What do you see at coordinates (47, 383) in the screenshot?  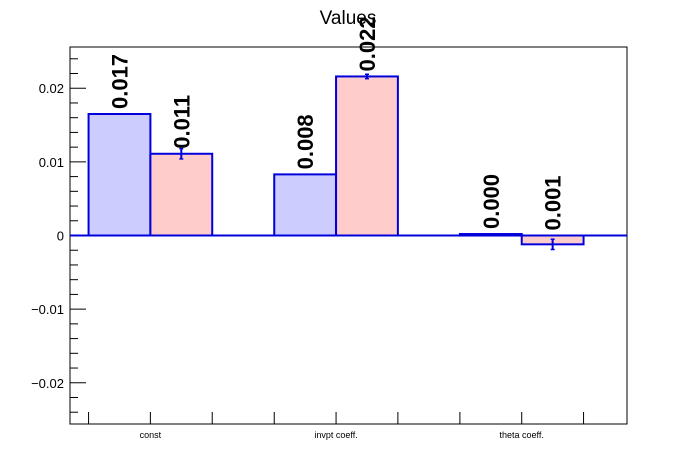 I see `y-tick-label: −0.02` at bounding box center [47, 383].